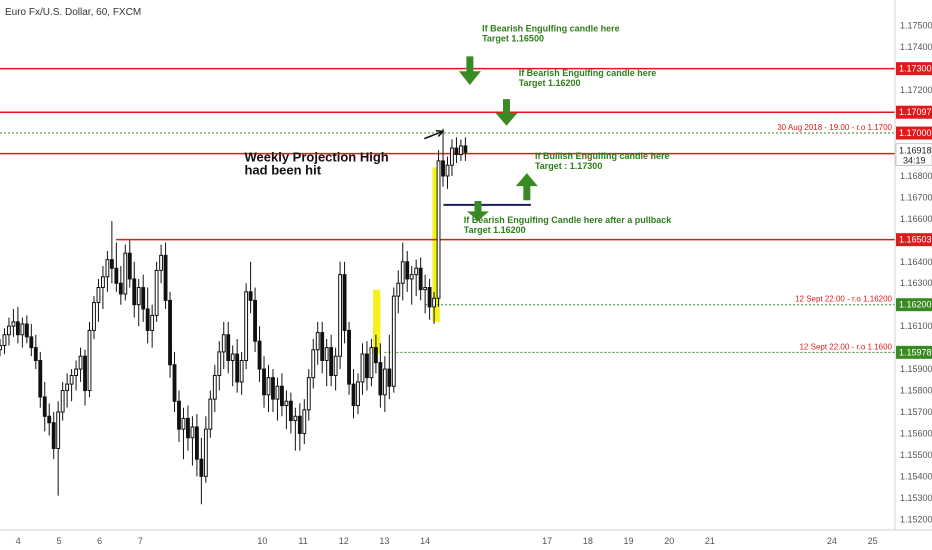 This screenshot has height=550, width=932. Describe the element at coordinates (916, 519) in the screenshot. I see `y-tick-label: 1.15200` at that location.